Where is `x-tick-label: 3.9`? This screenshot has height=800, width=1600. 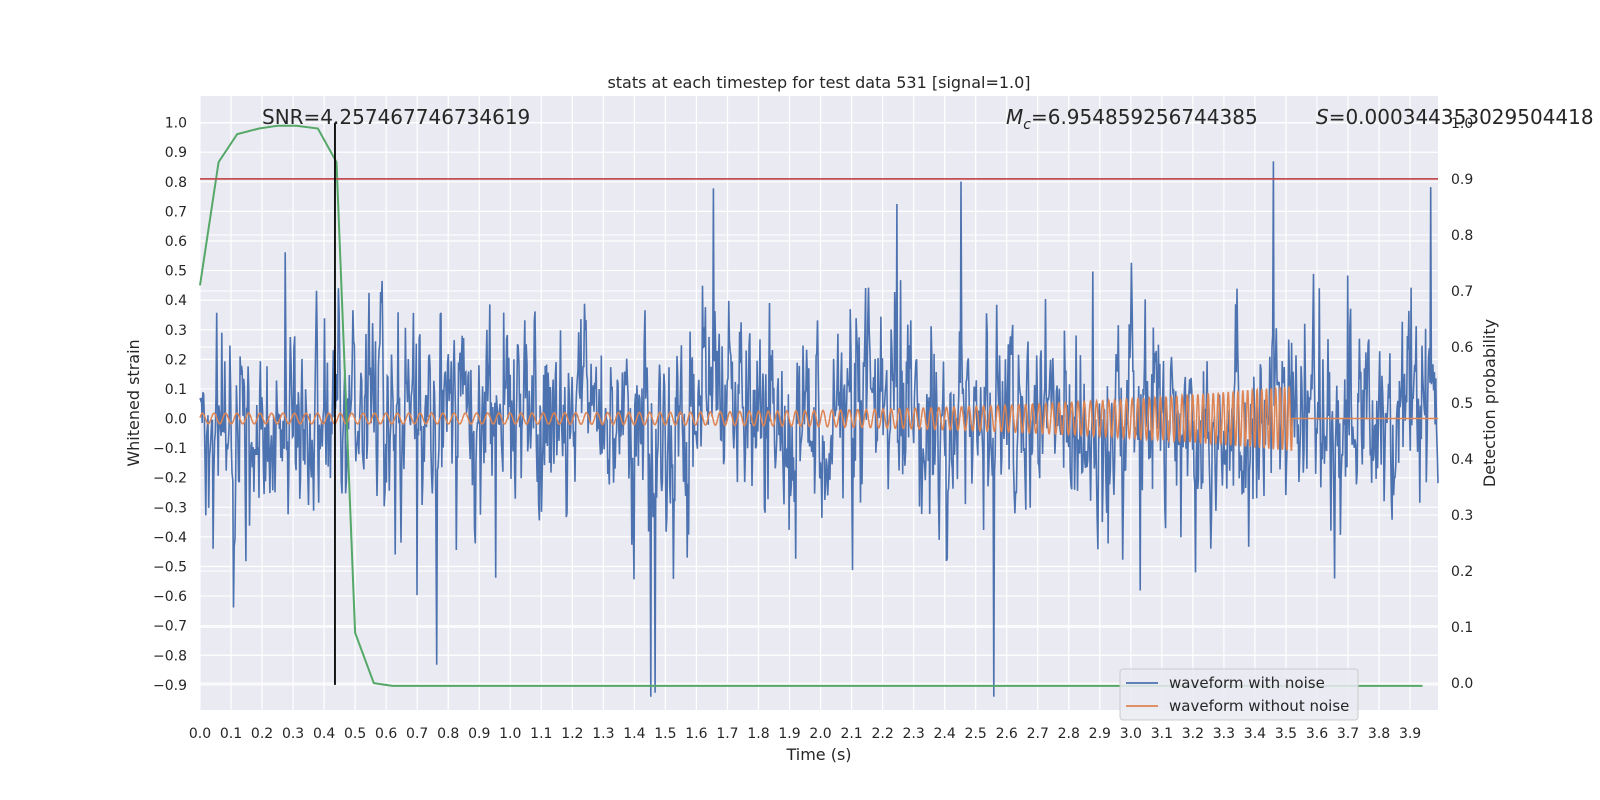 x-tick-label: 3.9 is located at coordinates (1410, 734).